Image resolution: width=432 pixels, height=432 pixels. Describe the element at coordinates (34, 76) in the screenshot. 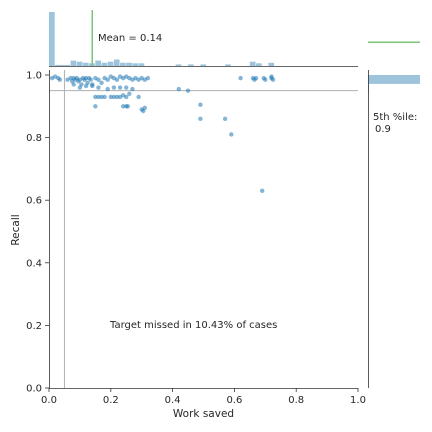

I see `y-tick-label: 1.0` at that location.